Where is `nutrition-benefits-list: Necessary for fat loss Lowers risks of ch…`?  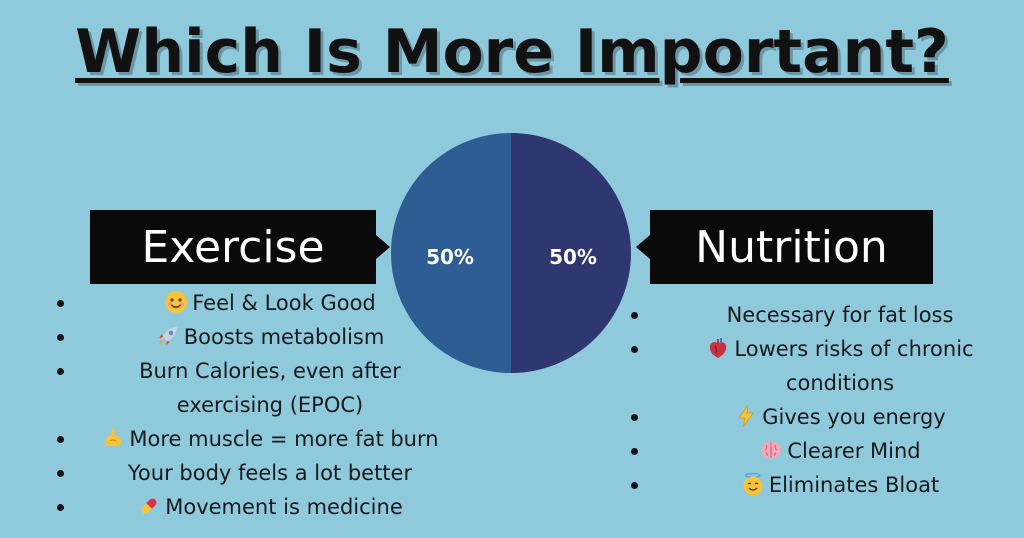 nutrition-benefits-list: Necessary for fat loss Lowers risks of ch… is located at coordinates (820, 400).